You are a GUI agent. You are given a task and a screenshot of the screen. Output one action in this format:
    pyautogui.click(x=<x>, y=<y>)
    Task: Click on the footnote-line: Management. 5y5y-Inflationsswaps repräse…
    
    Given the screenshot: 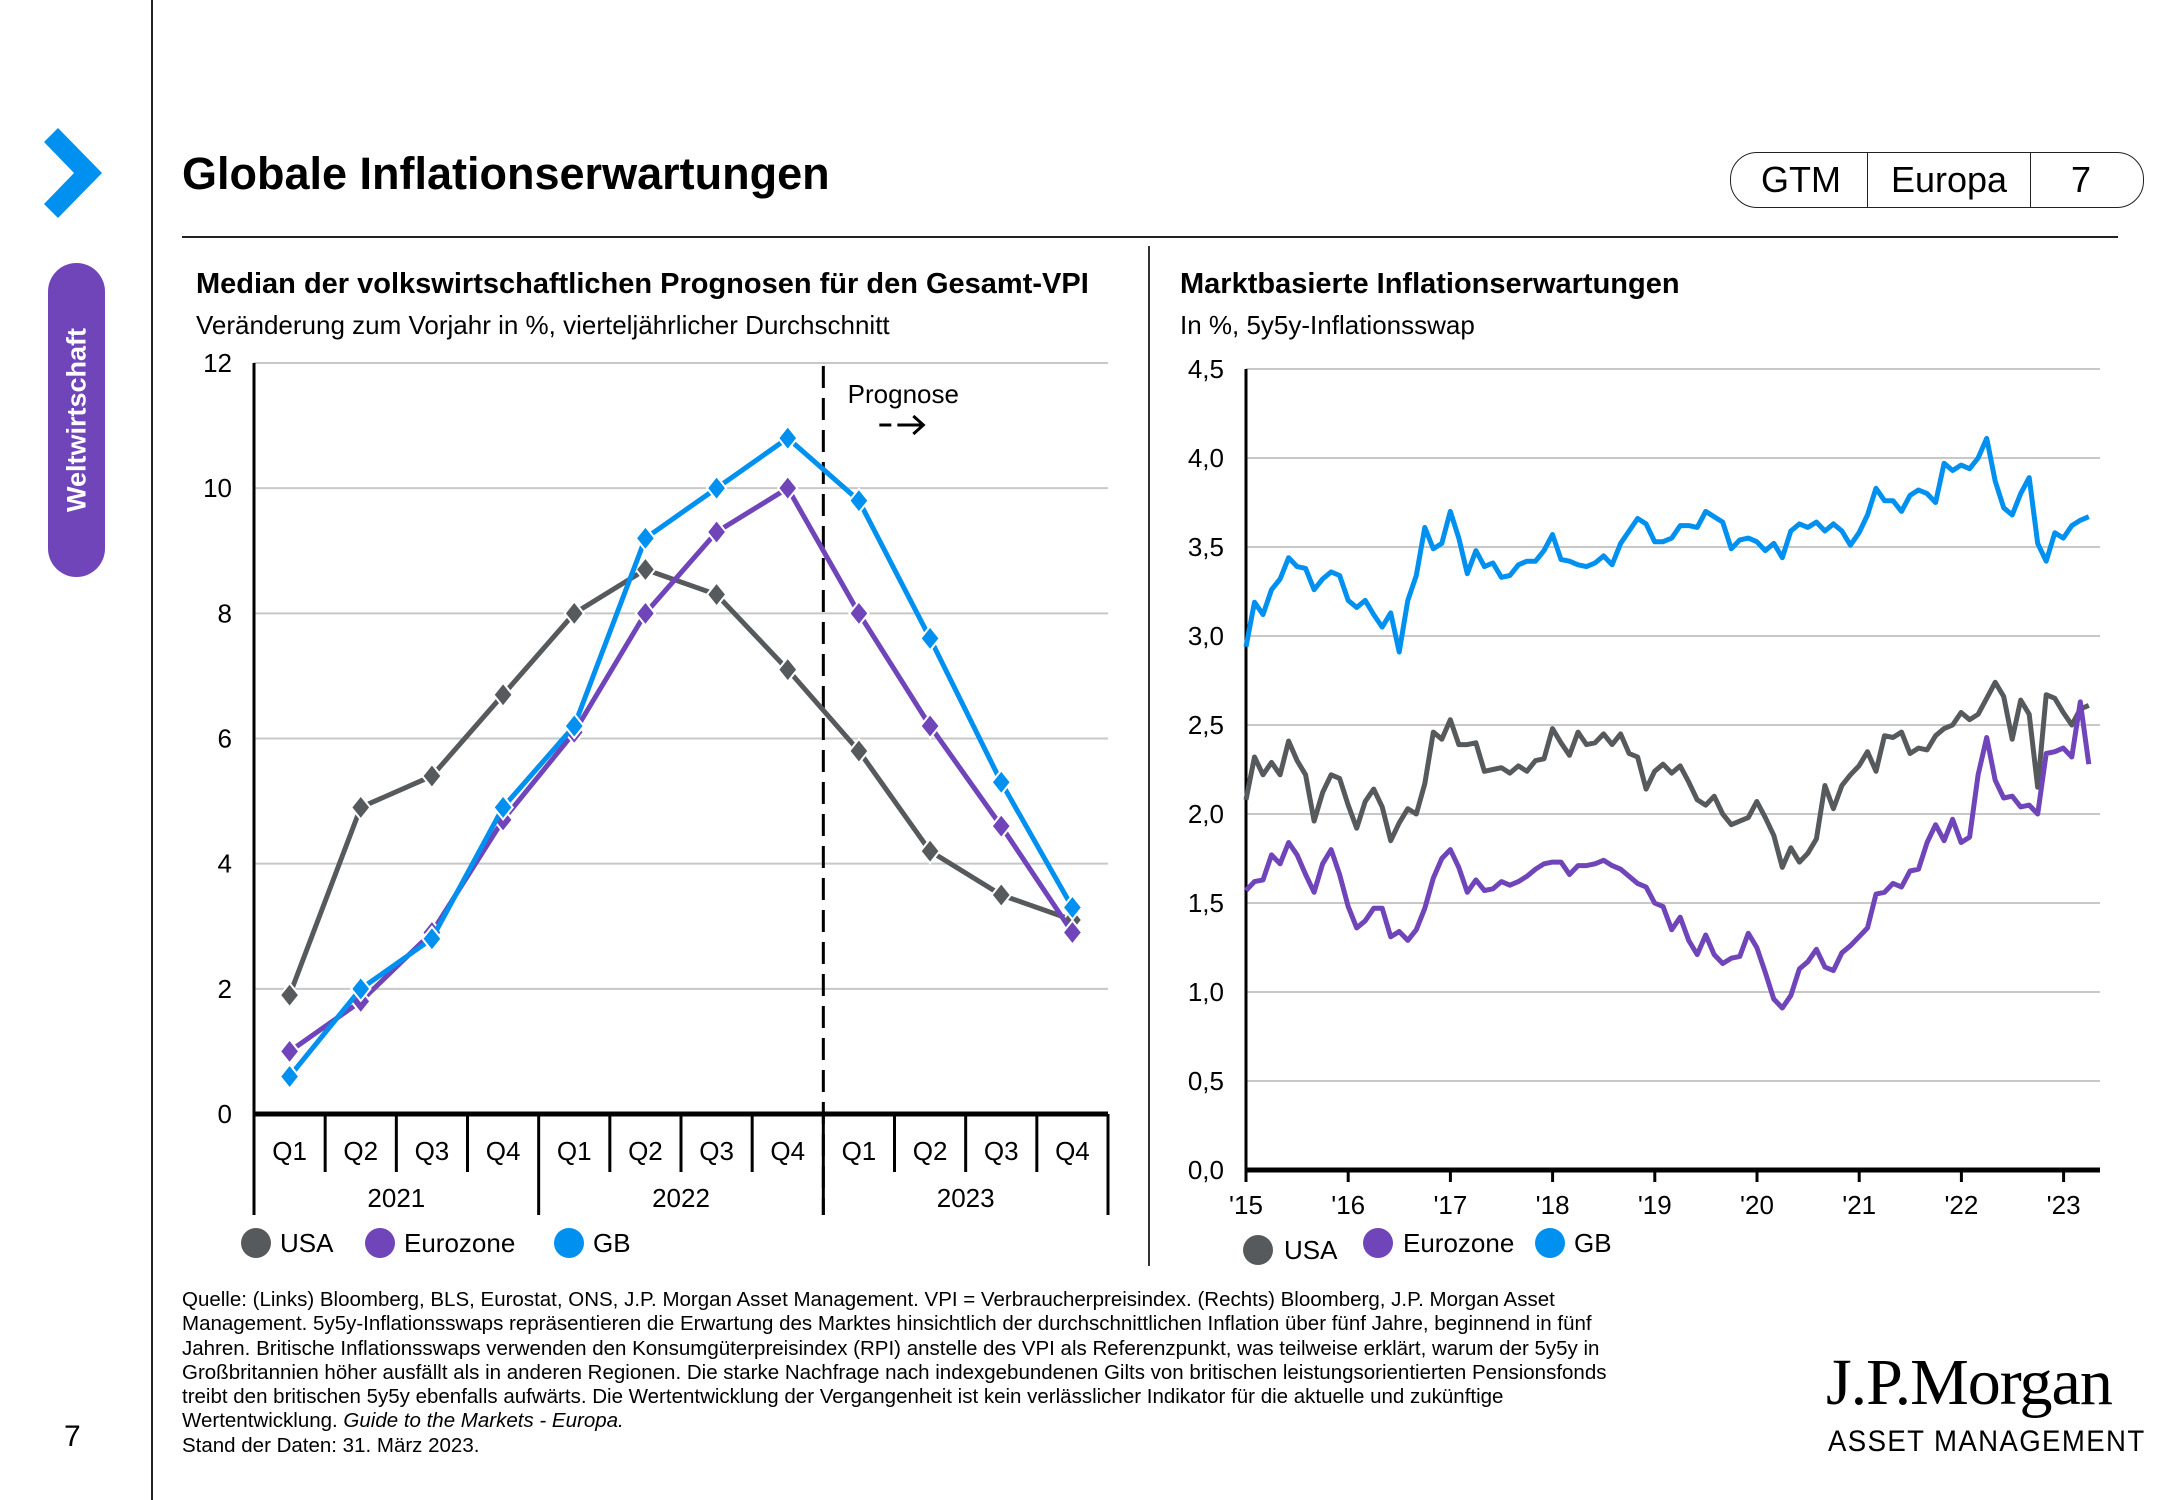 What is the action you would take?
    pyautogui.click(x=887, y=1324)
    